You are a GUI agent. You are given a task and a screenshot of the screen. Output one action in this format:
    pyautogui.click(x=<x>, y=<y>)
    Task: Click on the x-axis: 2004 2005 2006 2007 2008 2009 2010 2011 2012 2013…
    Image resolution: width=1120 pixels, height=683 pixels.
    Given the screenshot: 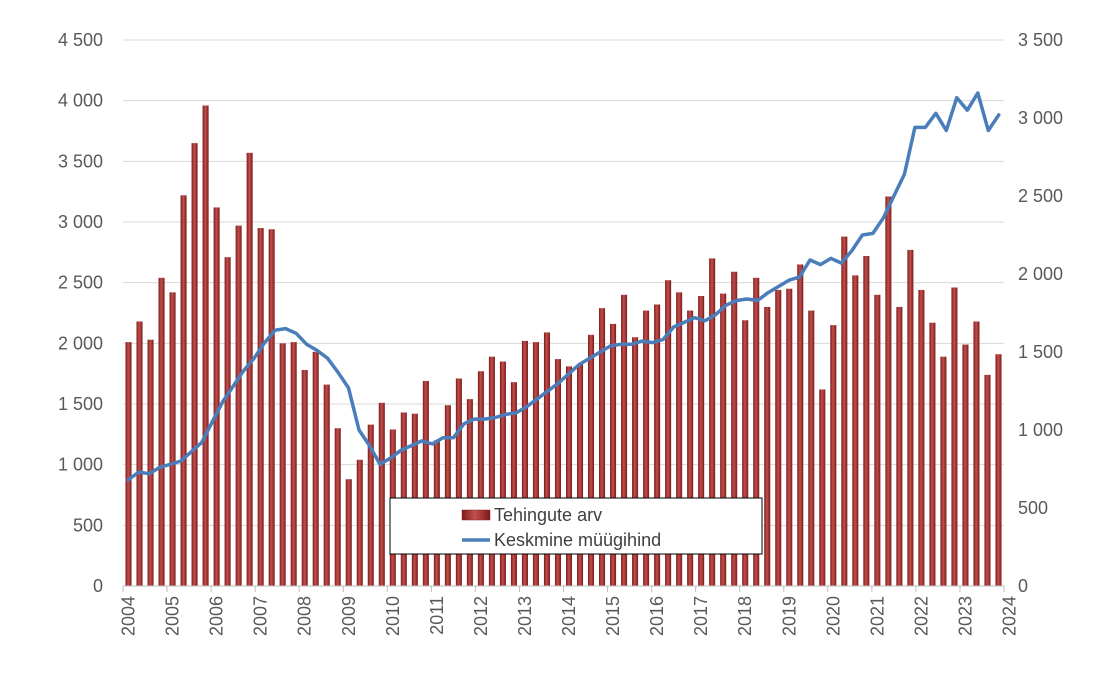 What is the action you would take?
    pyautogui.click(x=569, y=610)
    